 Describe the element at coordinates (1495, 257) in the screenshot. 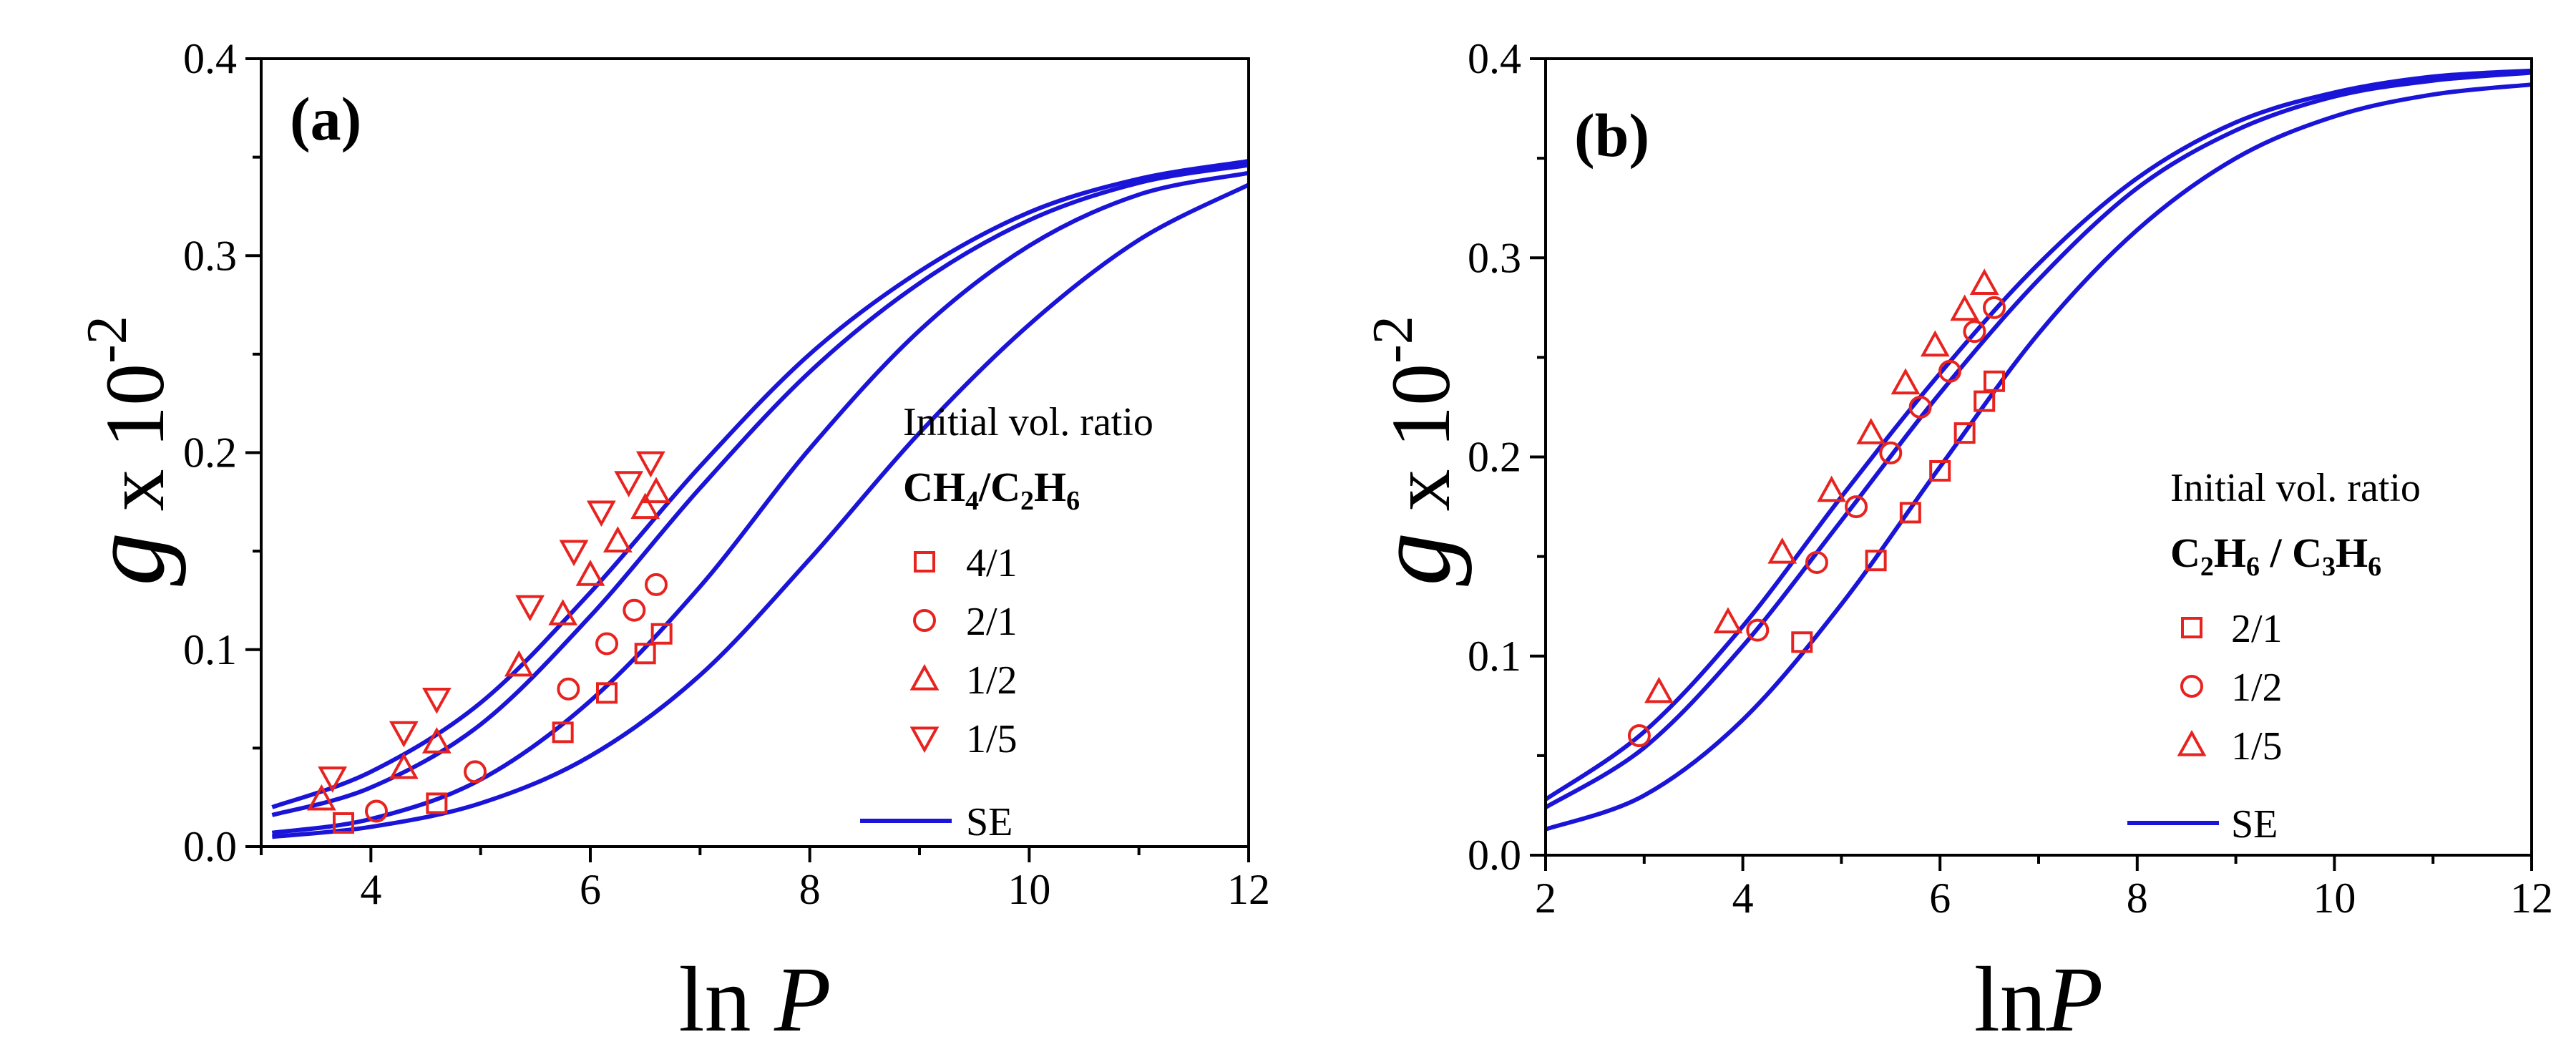

I see `panel-b-y-tick-label: 0.3` at that location.